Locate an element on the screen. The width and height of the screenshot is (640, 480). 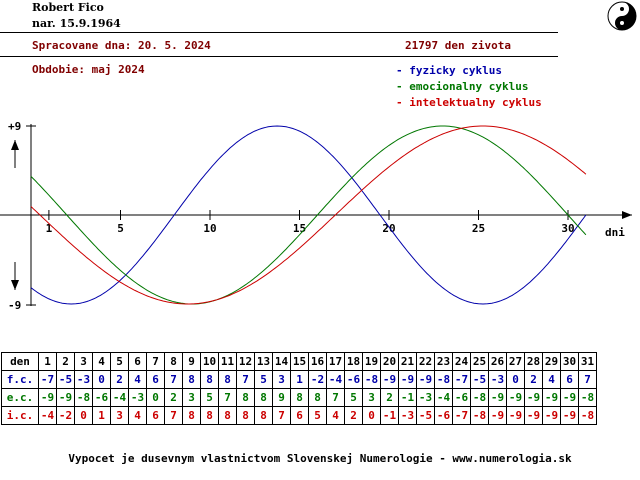
day-header-cell: 29 is located at coordinates (551, 361).